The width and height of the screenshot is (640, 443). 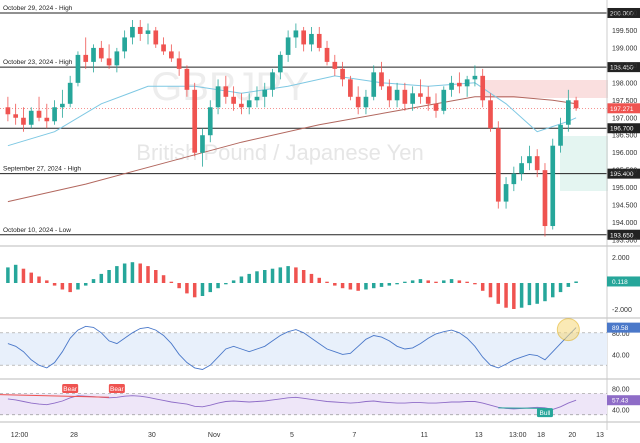 I want to click on price-tick-label: 194.000, so click(x=624, y=223).